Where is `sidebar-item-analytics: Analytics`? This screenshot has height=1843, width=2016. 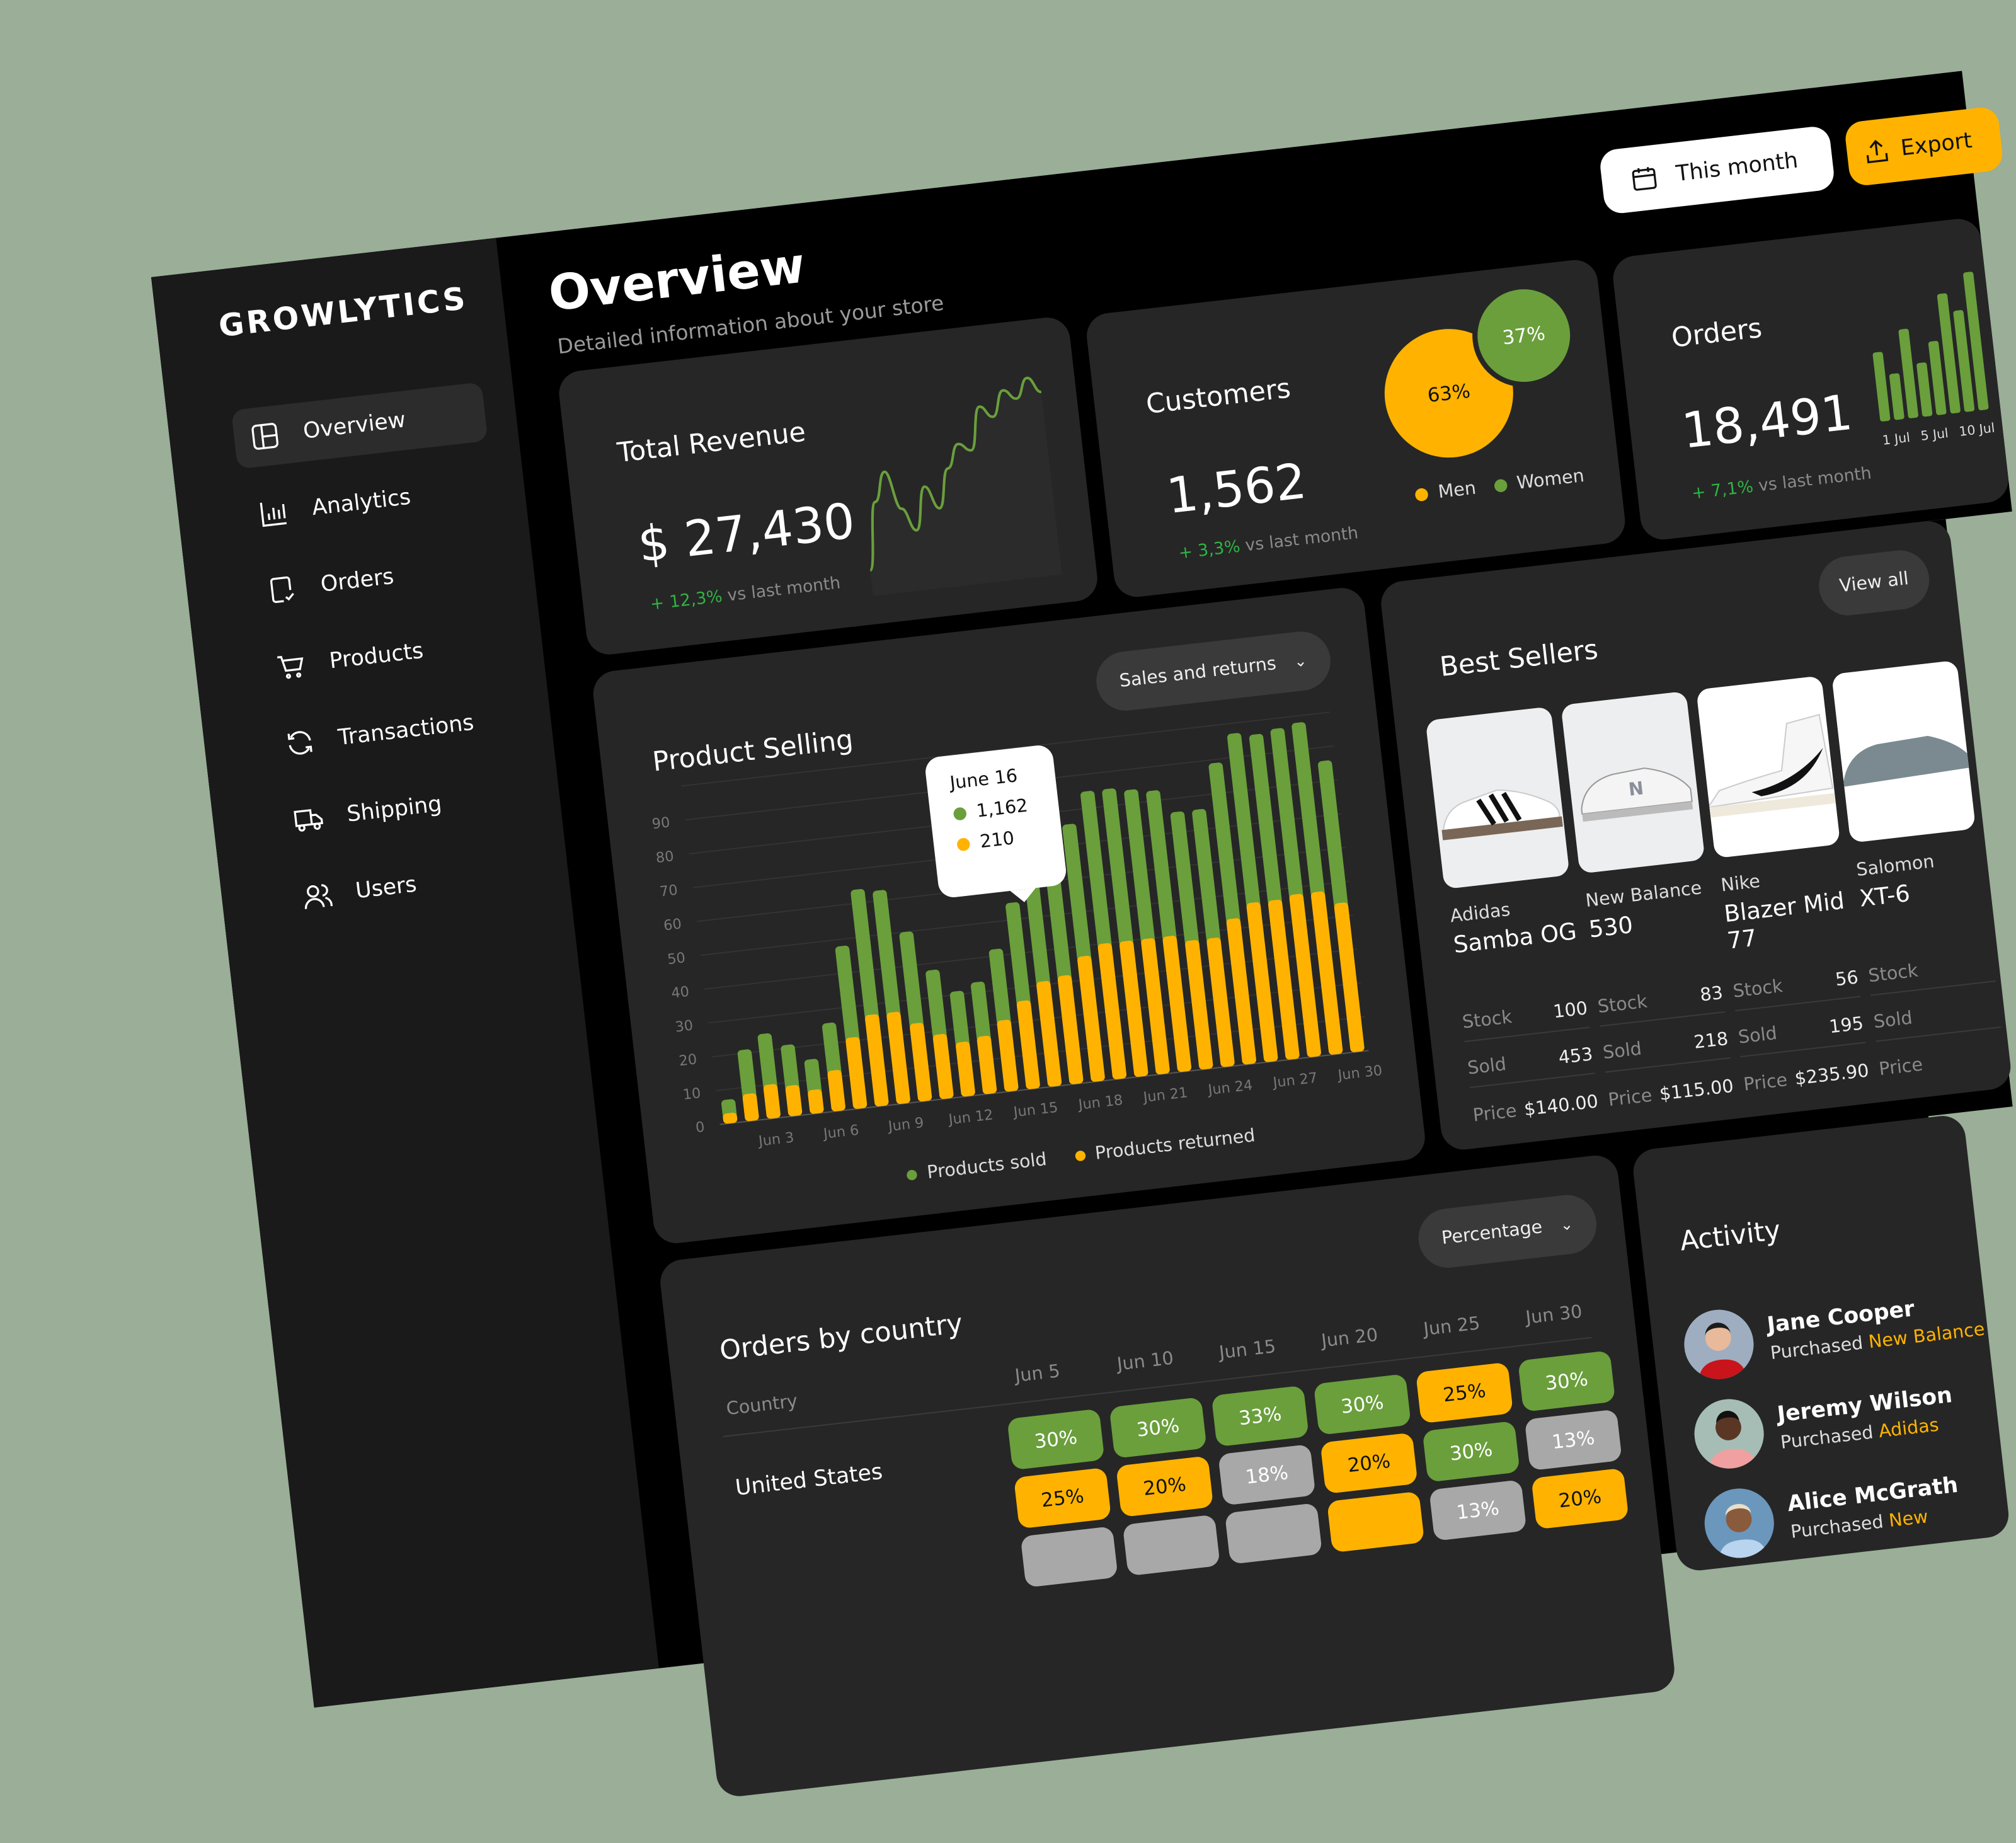 sidebar-item-analytics: Analytics is located at coordinates (368, 502).